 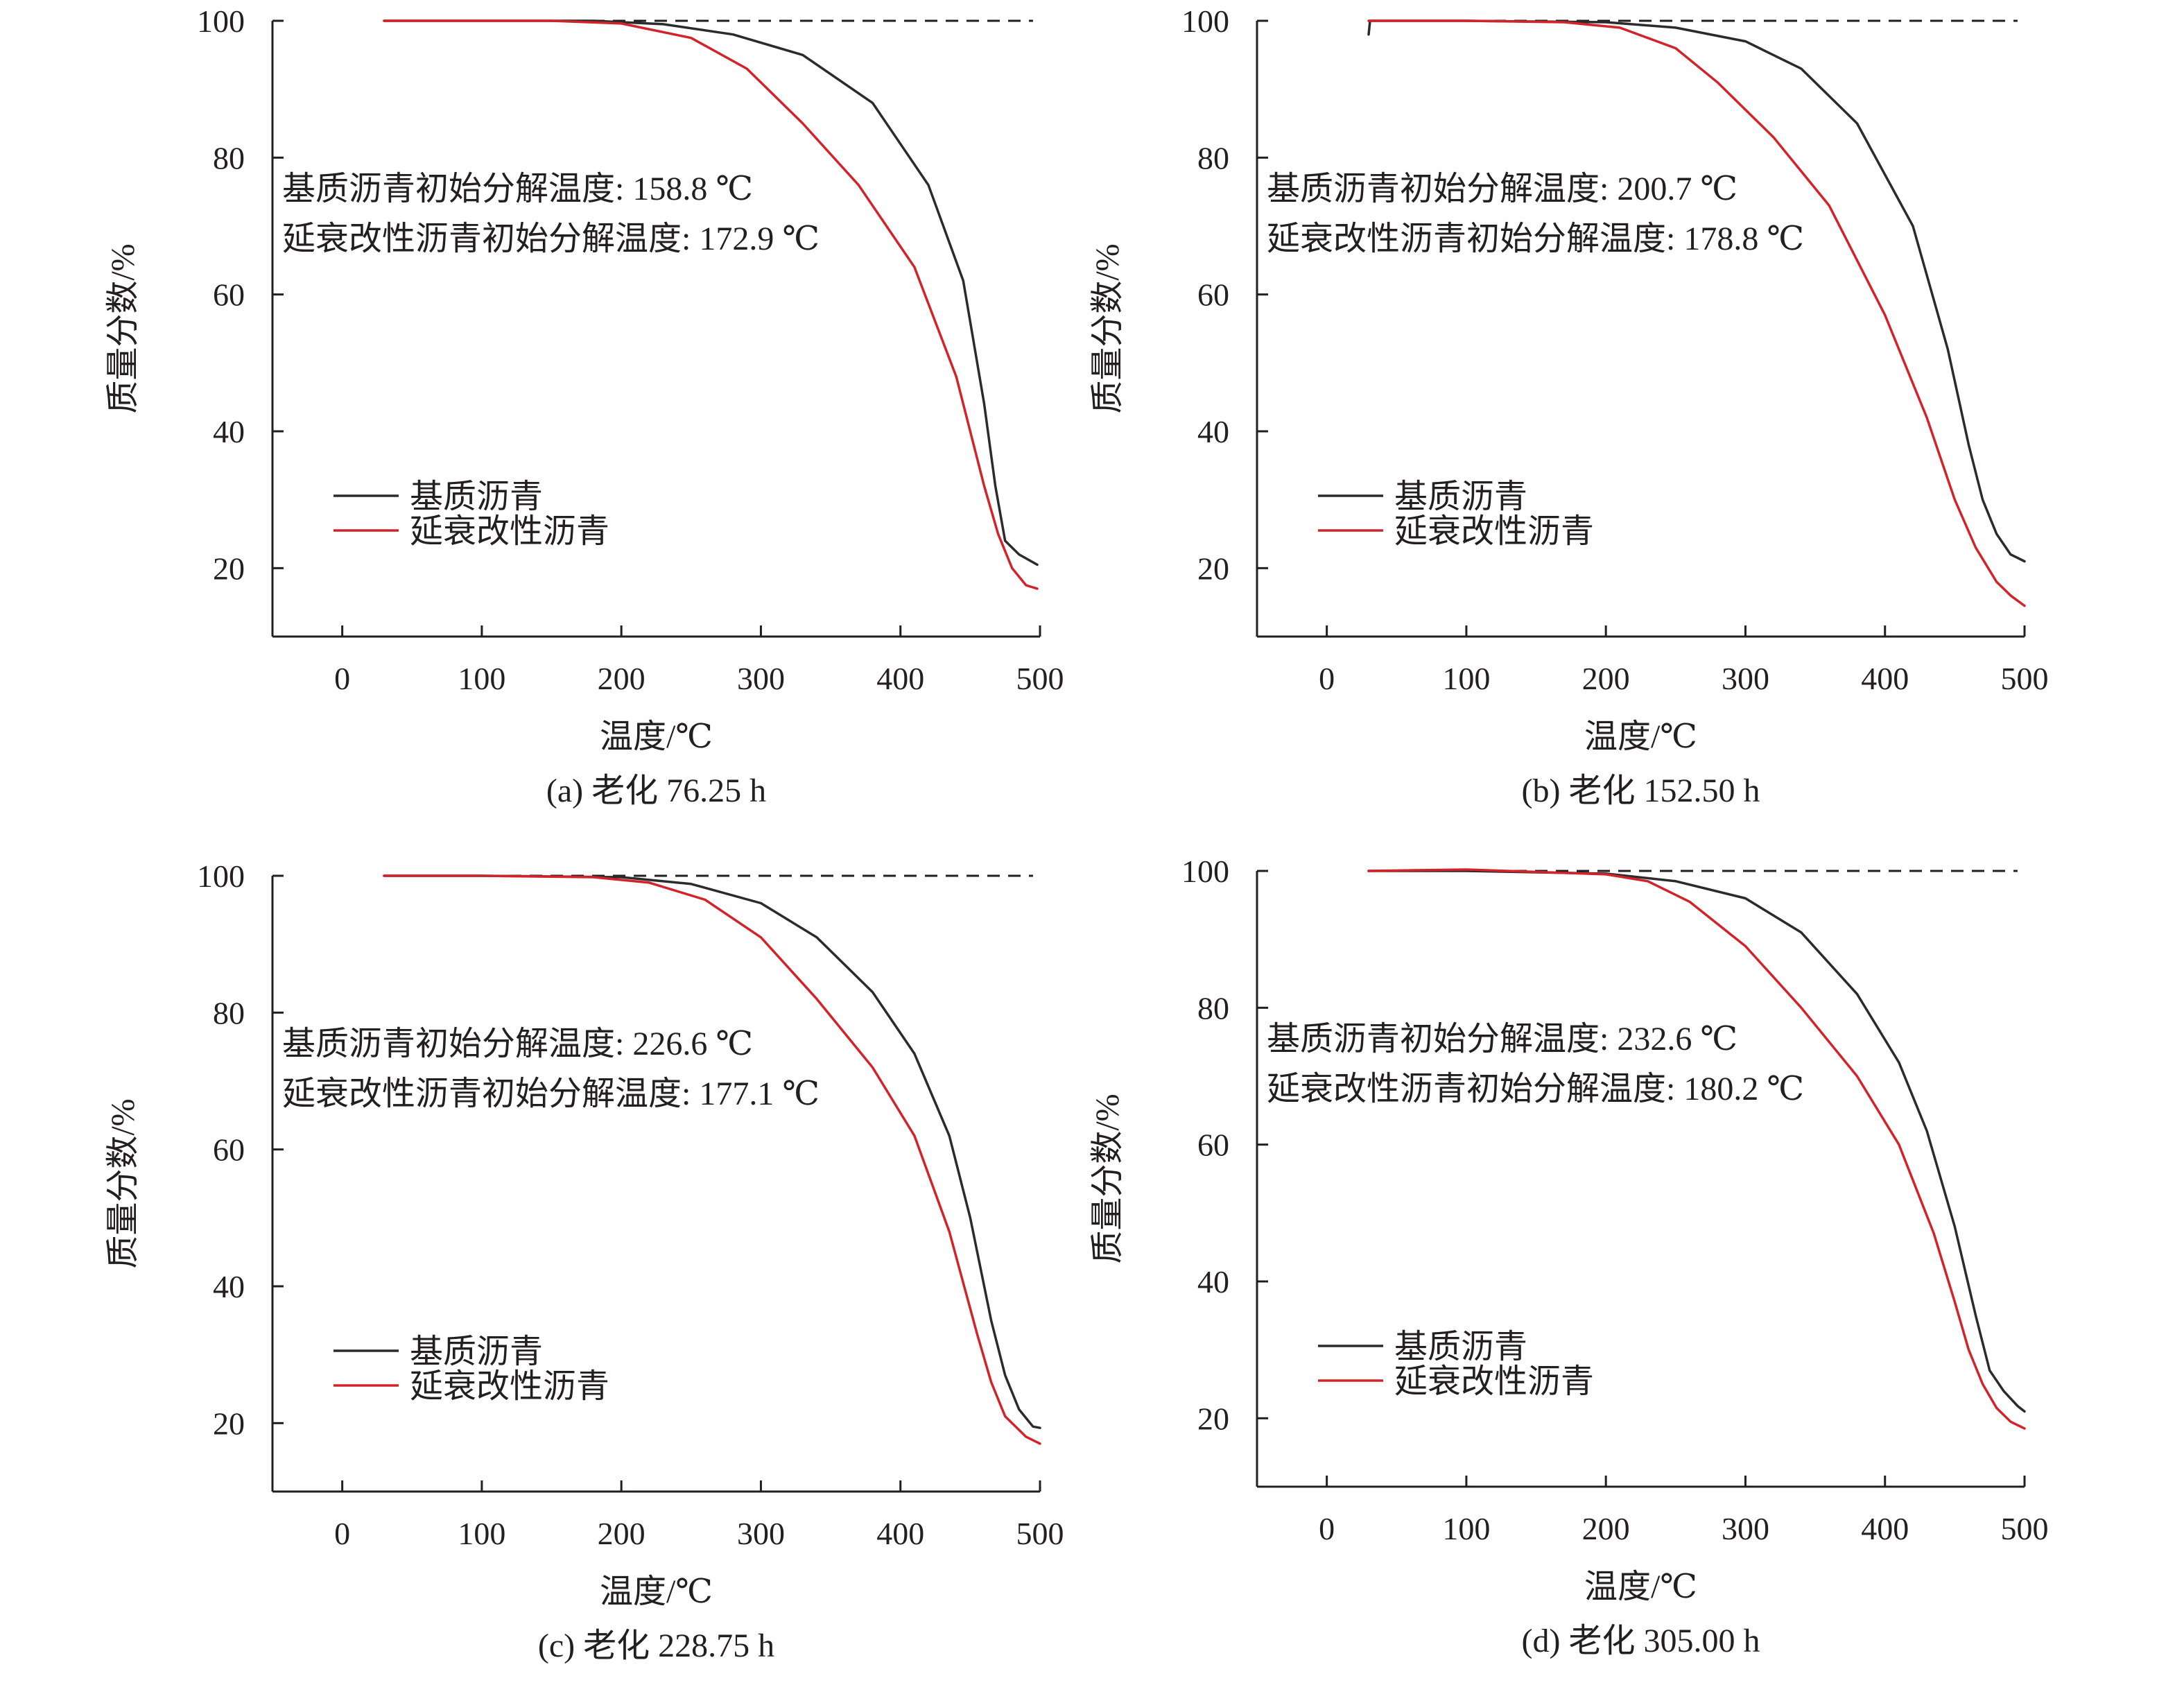 I want to click on panel-caption: (b) 老化 152.50 h, so click(x=1641, y=790).